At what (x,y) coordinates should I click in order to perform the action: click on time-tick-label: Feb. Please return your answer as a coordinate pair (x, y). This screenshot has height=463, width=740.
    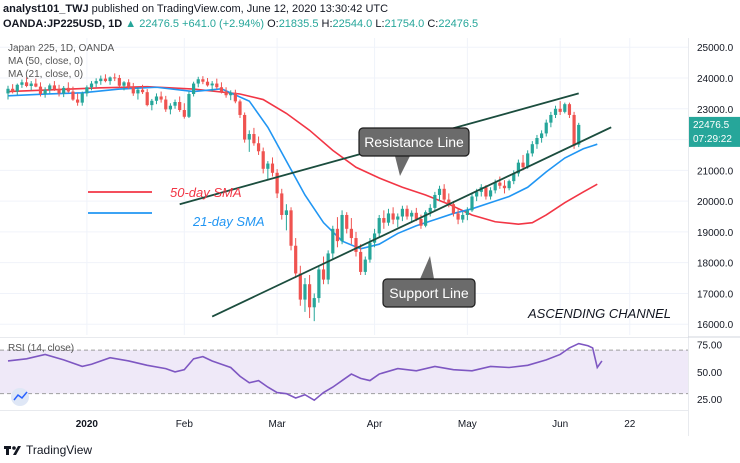
    Looking at the image, I should click on (185, 424).